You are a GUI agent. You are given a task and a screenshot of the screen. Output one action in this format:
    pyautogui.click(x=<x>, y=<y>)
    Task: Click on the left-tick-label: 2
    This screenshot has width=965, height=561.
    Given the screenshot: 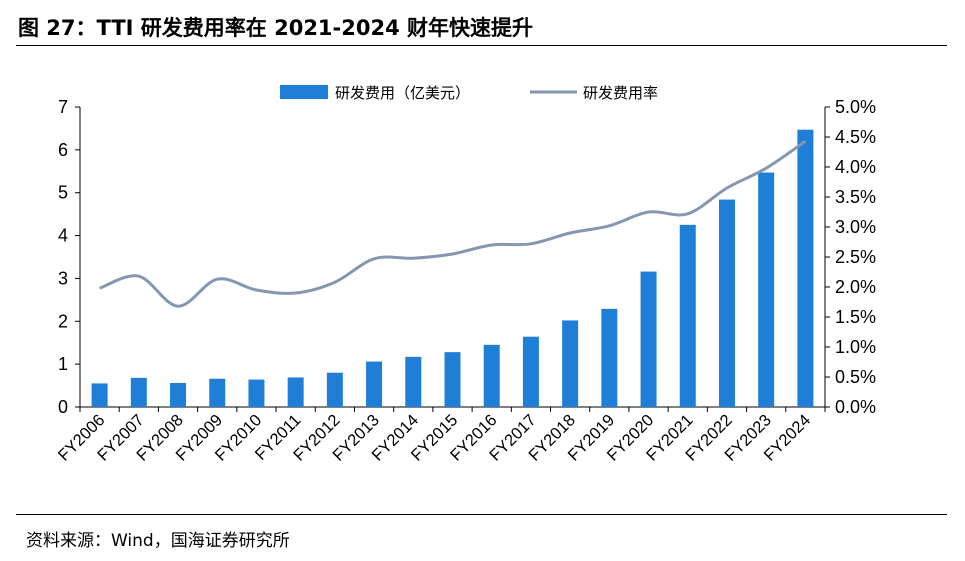 What is the action you would take?
    pyautogui.click(x=63, y=321)
    